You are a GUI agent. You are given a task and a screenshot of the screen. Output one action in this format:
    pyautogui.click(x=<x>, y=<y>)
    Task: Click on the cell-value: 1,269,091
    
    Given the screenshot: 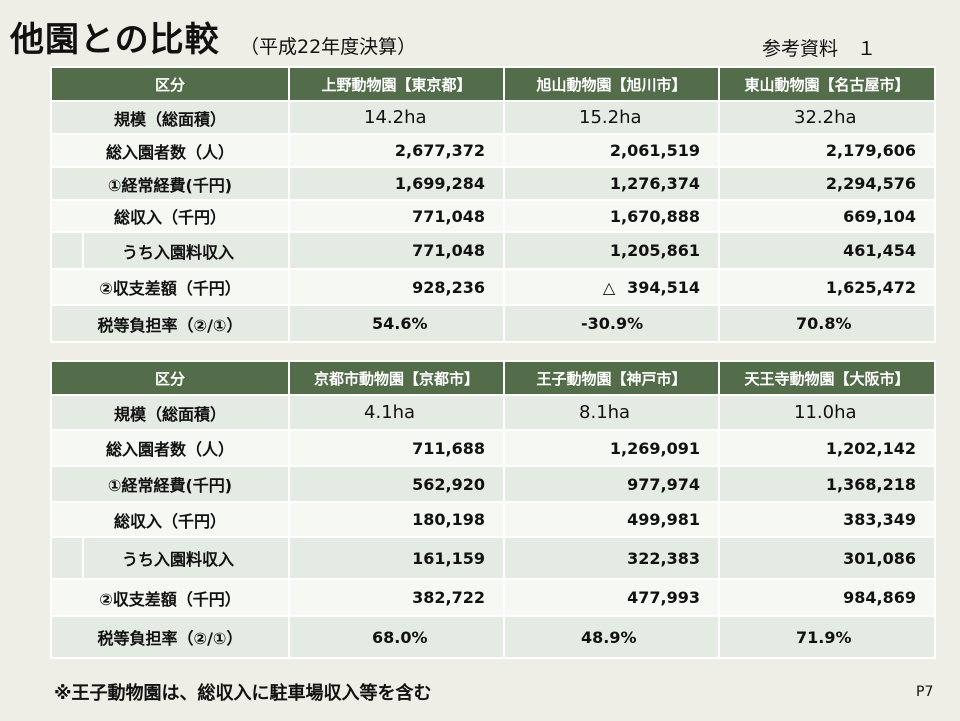 What is the action you would take?
    pyautogui.click(x=612, y=448)
    